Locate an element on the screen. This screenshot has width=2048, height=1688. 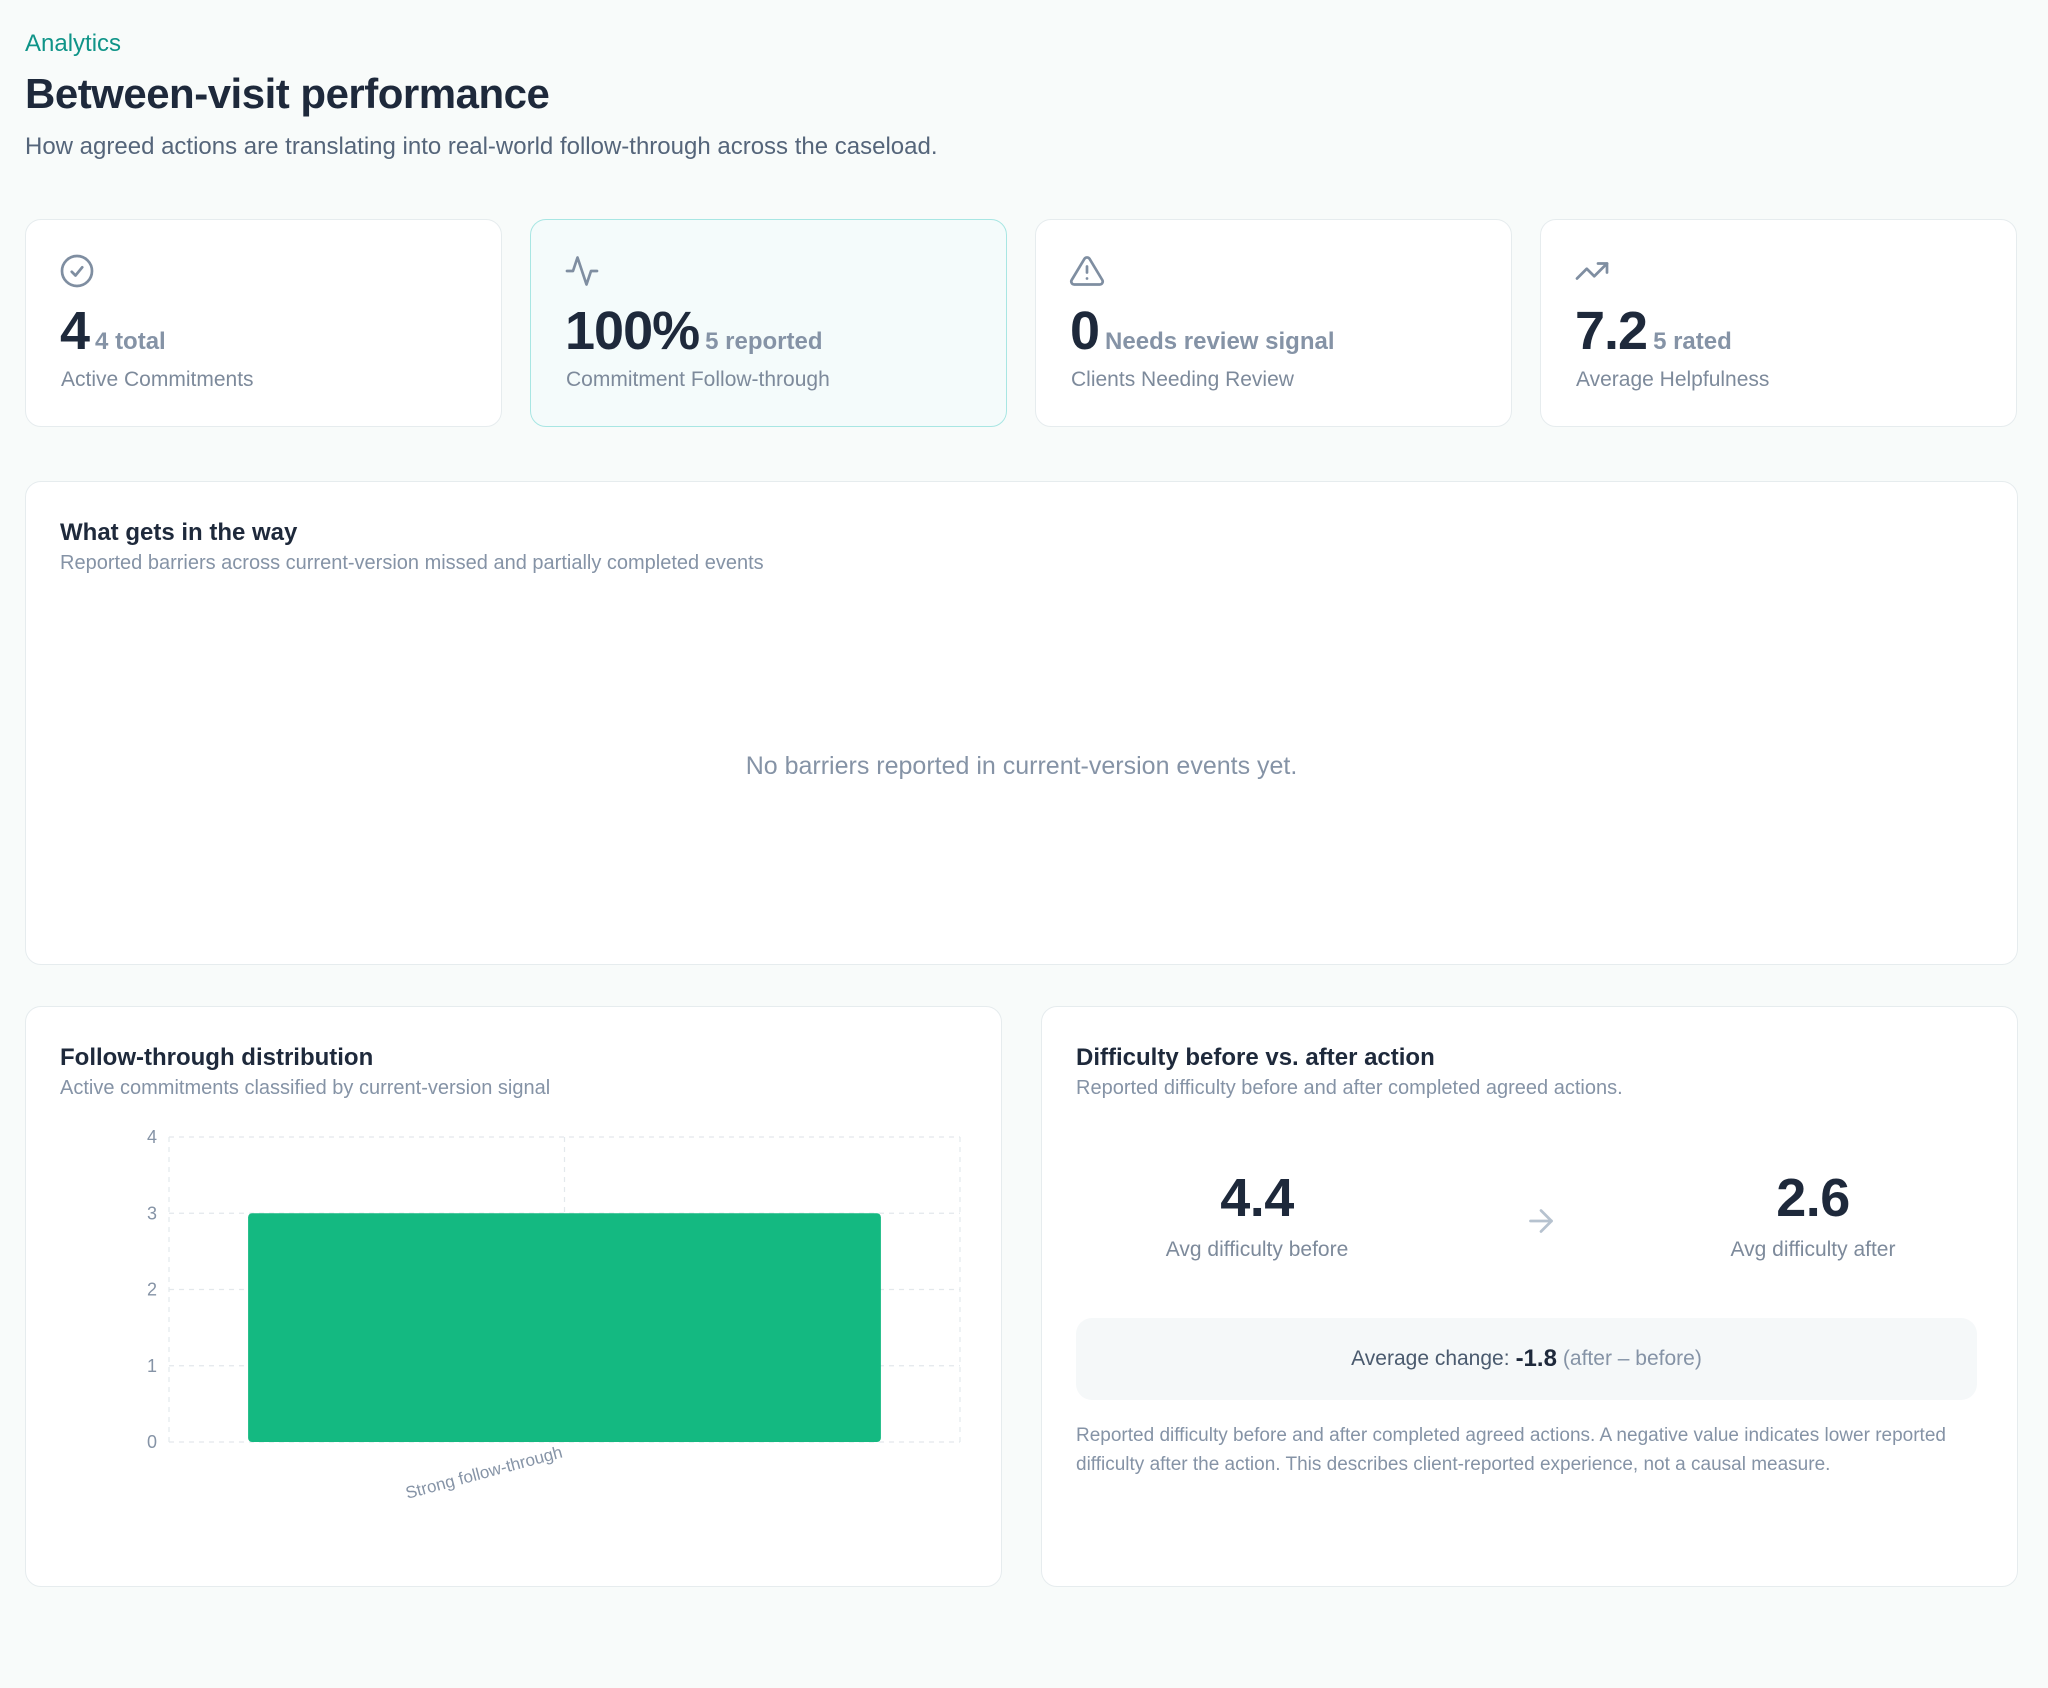
breadcrumb: Analytics is located at coordinates (73, 43).